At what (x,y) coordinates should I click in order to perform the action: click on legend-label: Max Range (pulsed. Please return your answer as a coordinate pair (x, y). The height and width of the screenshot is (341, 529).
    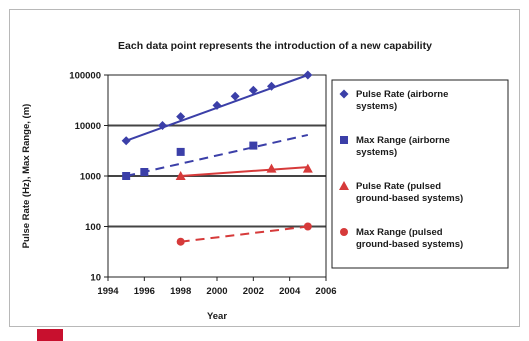
    Looking at the image, I should click on (399, 232).